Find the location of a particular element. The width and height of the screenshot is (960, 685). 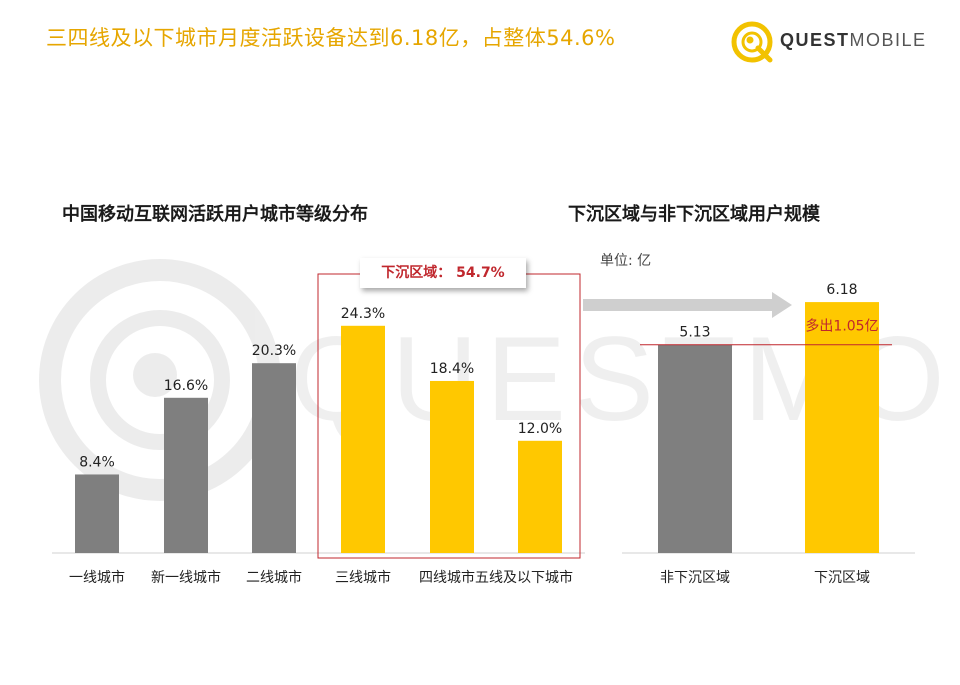

questmobile-logo-icon is located at coordinates (752, 42).